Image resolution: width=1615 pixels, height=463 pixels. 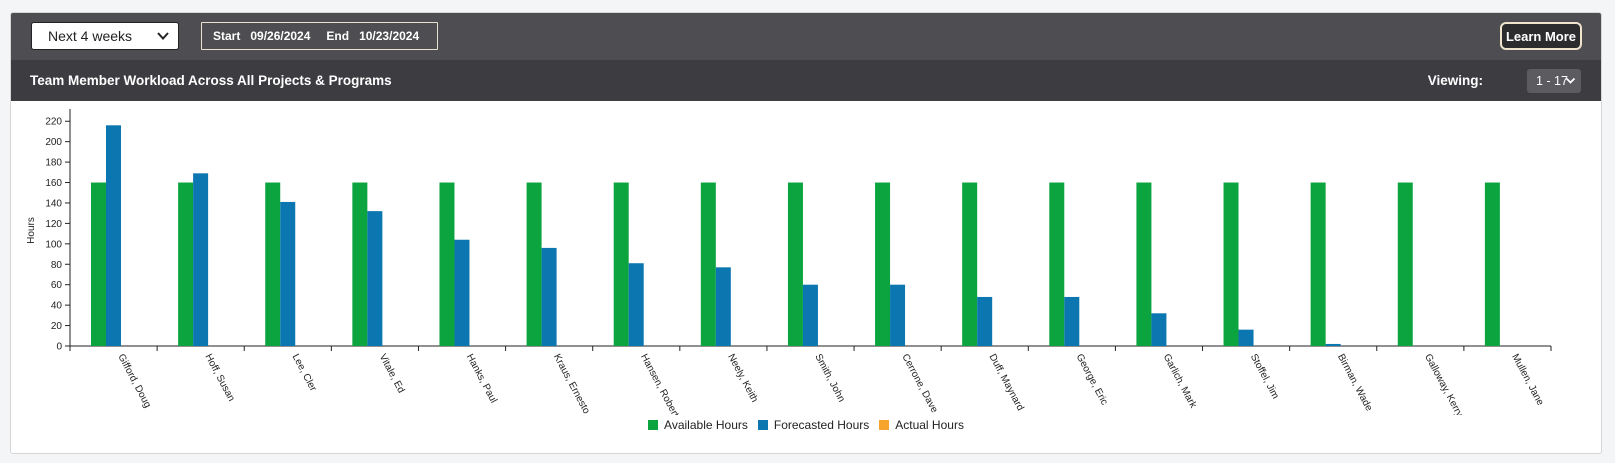 I want to click on start-date: 09/26/2024, so click(x=280, y=36).